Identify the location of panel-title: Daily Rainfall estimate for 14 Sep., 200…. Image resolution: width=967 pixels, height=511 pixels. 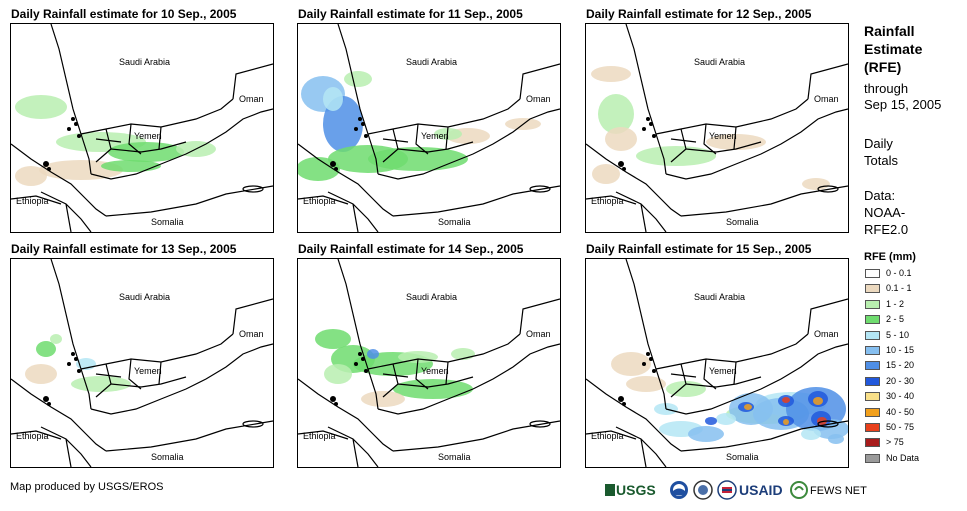
(411, 249).